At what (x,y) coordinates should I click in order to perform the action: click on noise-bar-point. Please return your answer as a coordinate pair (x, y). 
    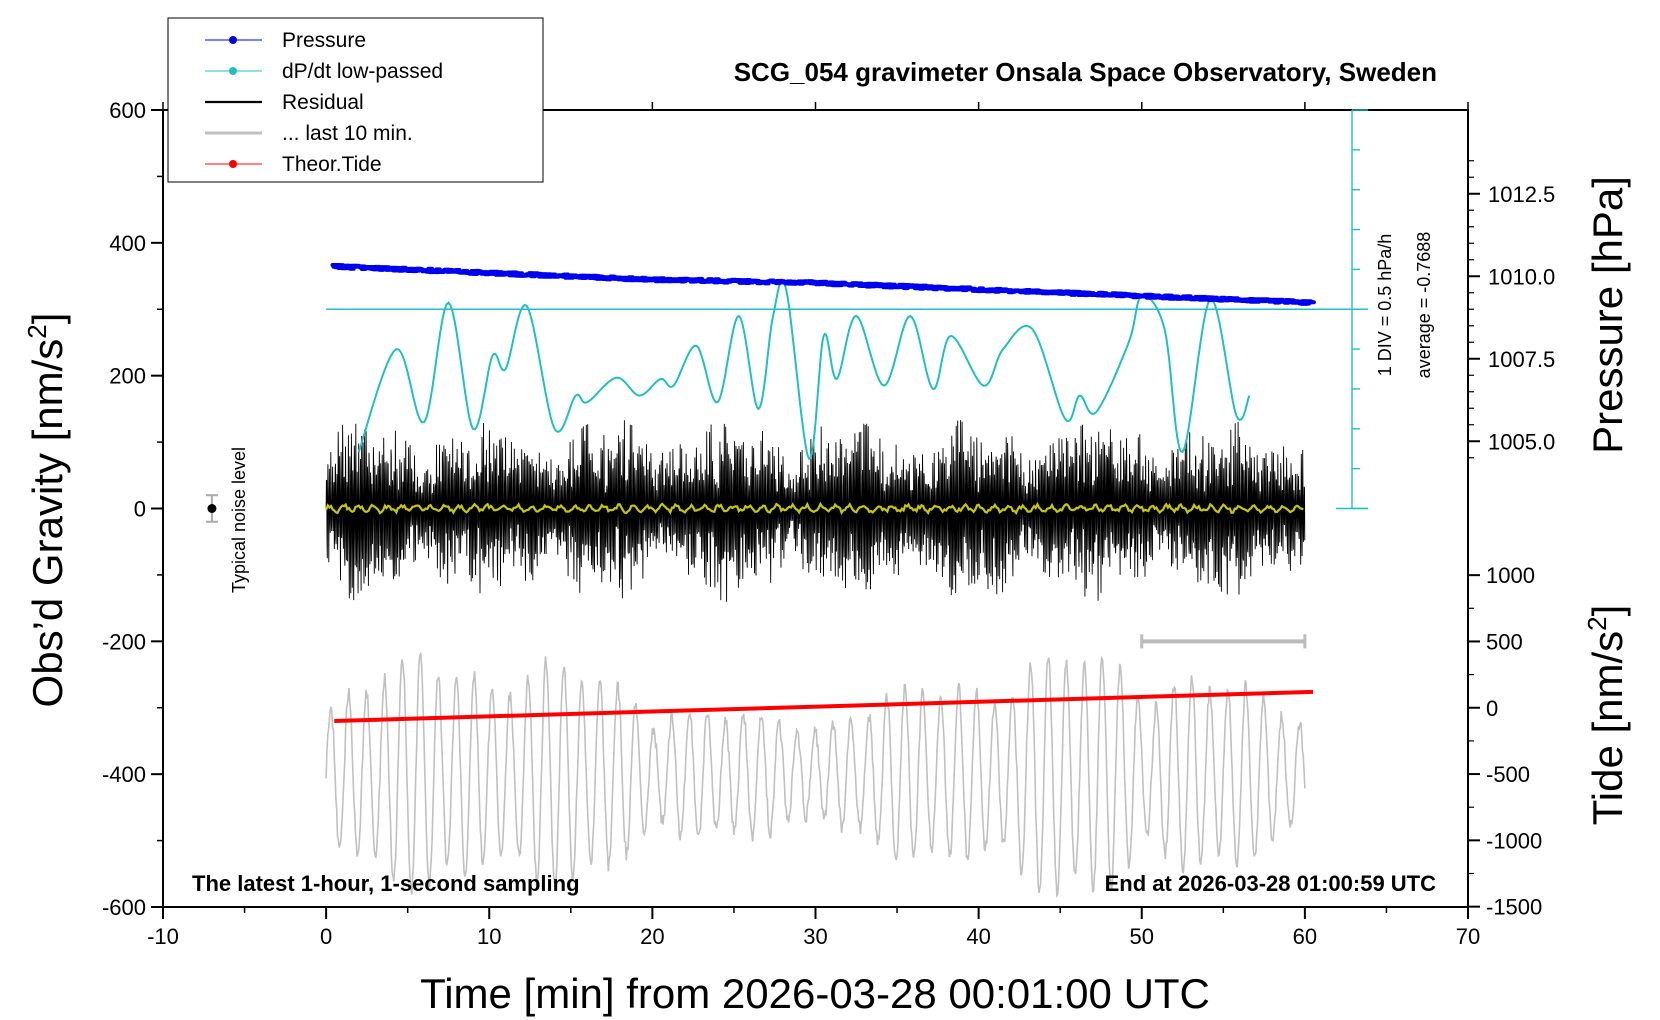
    Looking at the image, I should click on (212, 508).